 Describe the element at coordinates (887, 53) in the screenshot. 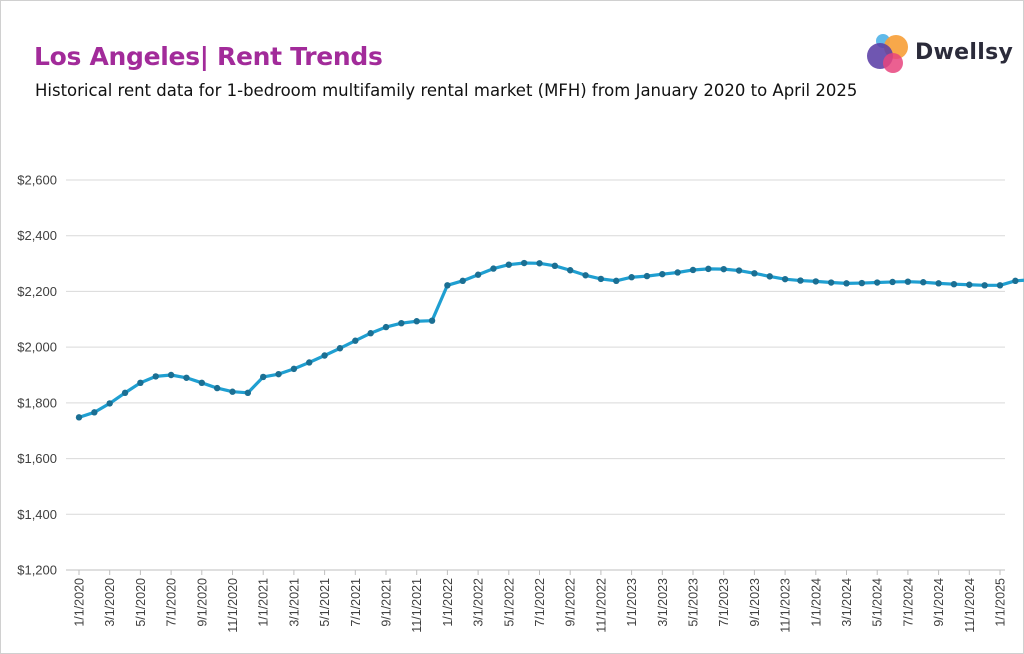

I see `overlapping-circles-logo-icon` at that location.